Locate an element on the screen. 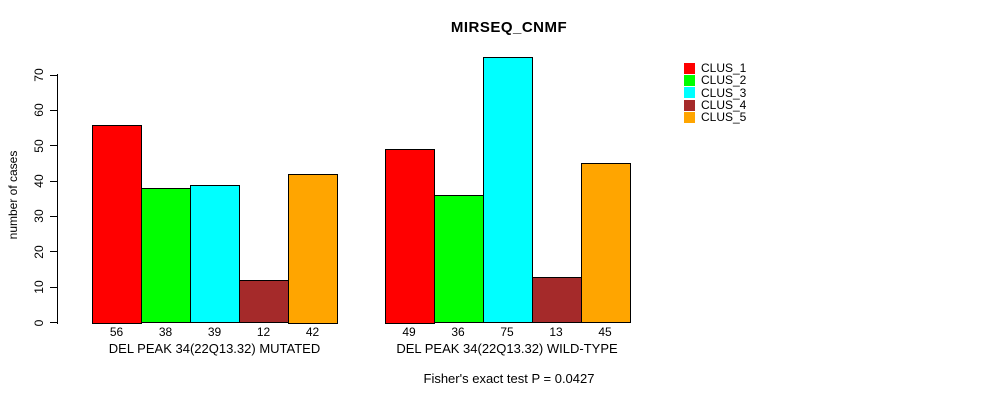 The height and width of the screenshot is (400, 990). legend-item: CLUS_4 is located at coordinates (715, 105).